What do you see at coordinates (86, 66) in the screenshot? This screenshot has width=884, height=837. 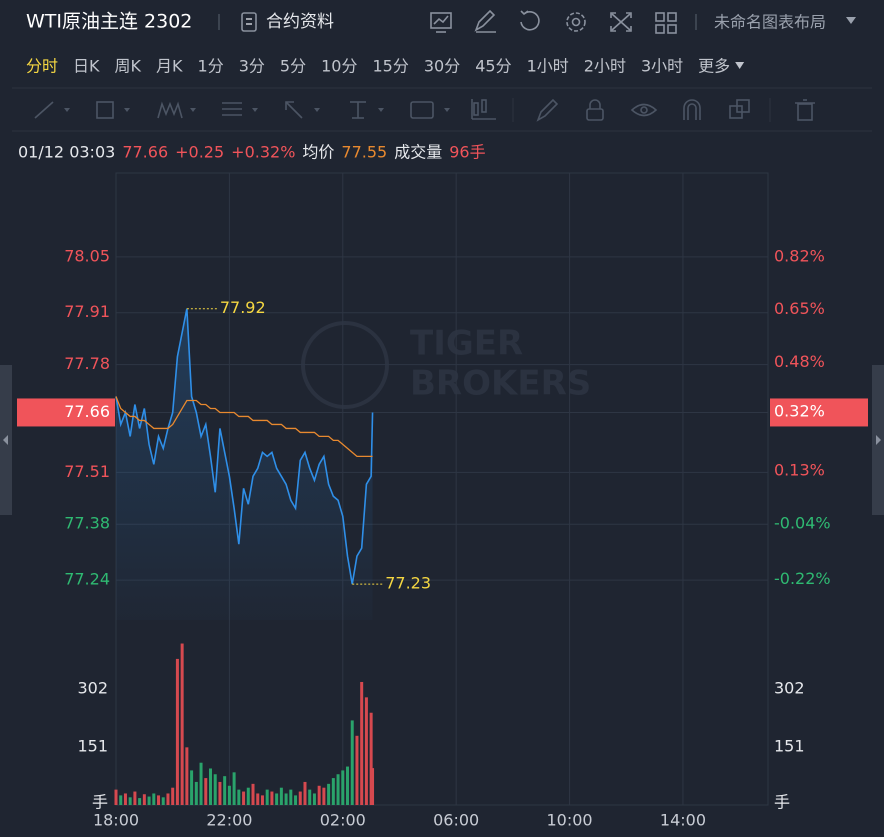 I see `period-tab: 日K` at bounding box center [86, 66].